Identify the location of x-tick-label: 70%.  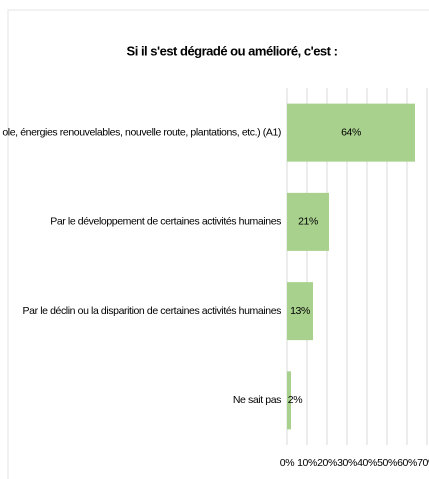
(423, 463).